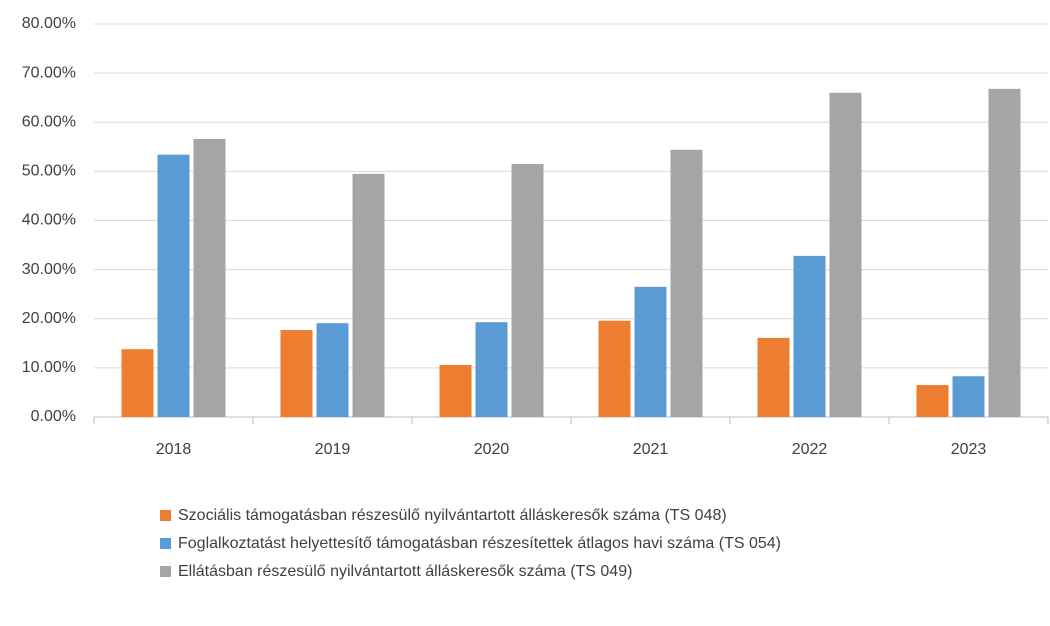  Describe the element at coordinates (49, 367) in the screenshot. I see `y-tick-label: 10.00%` at that location.